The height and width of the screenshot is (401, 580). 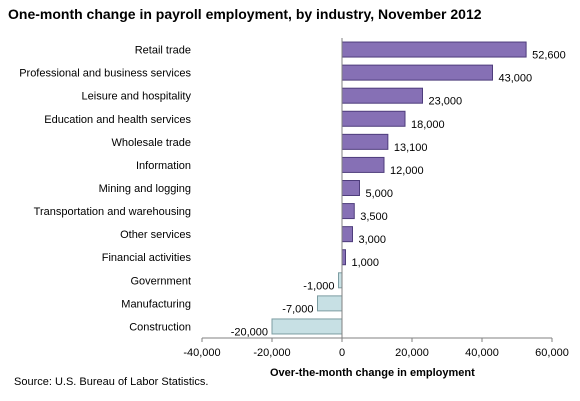 What do you see at coordinates (516, 79) in the screenshot?
I see `data-label: 43,000` at bounding box center [516, 79].